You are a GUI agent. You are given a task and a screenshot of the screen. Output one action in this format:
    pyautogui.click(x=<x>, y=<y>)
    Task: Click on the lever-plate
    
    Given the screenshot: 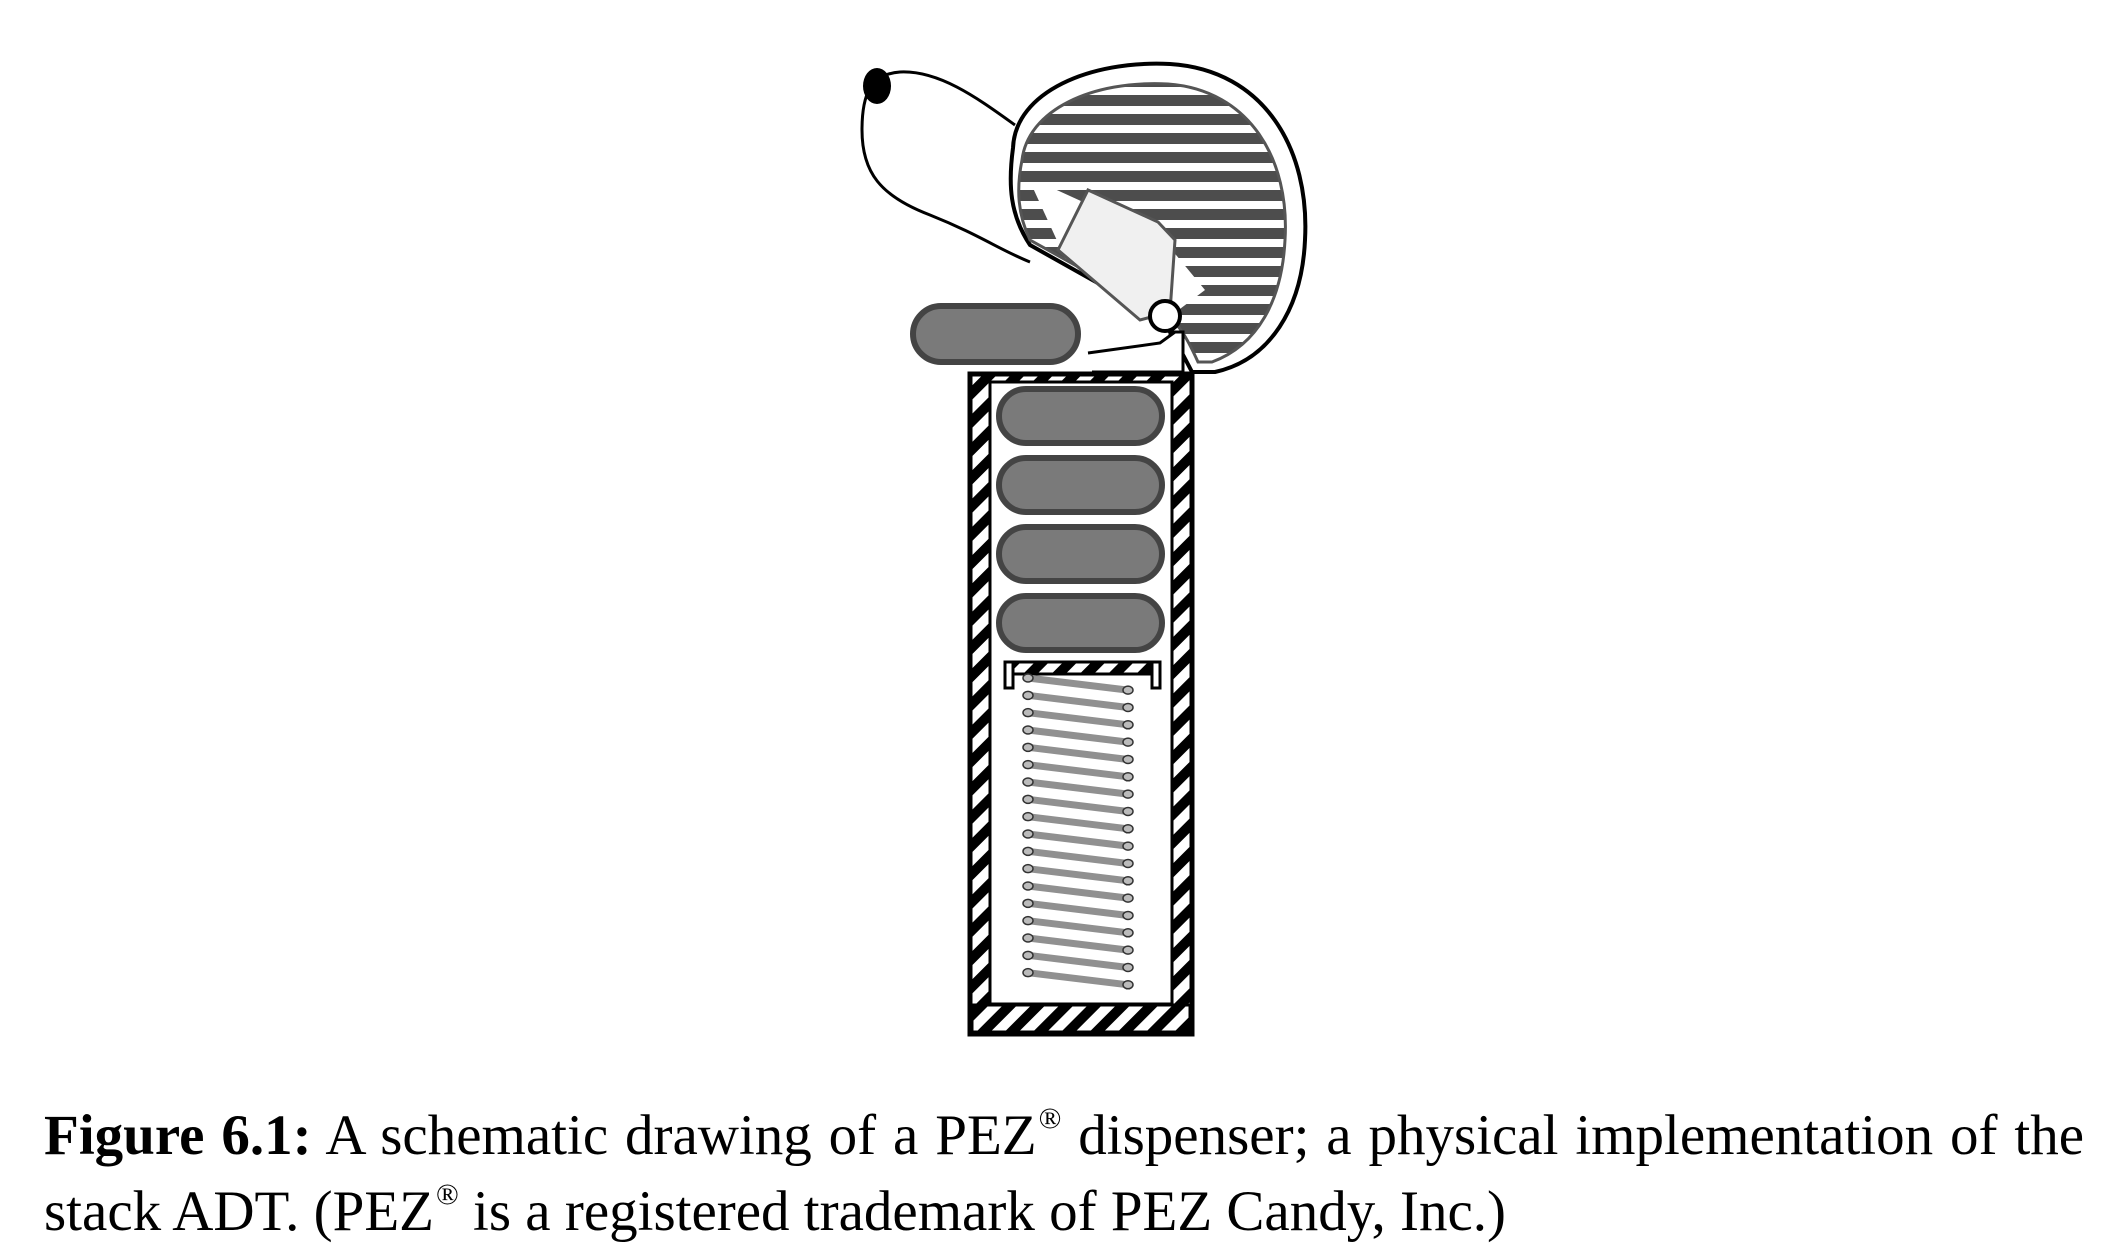 What is the action you would take?
    pyautogui.click(x=1116, y=255)
    